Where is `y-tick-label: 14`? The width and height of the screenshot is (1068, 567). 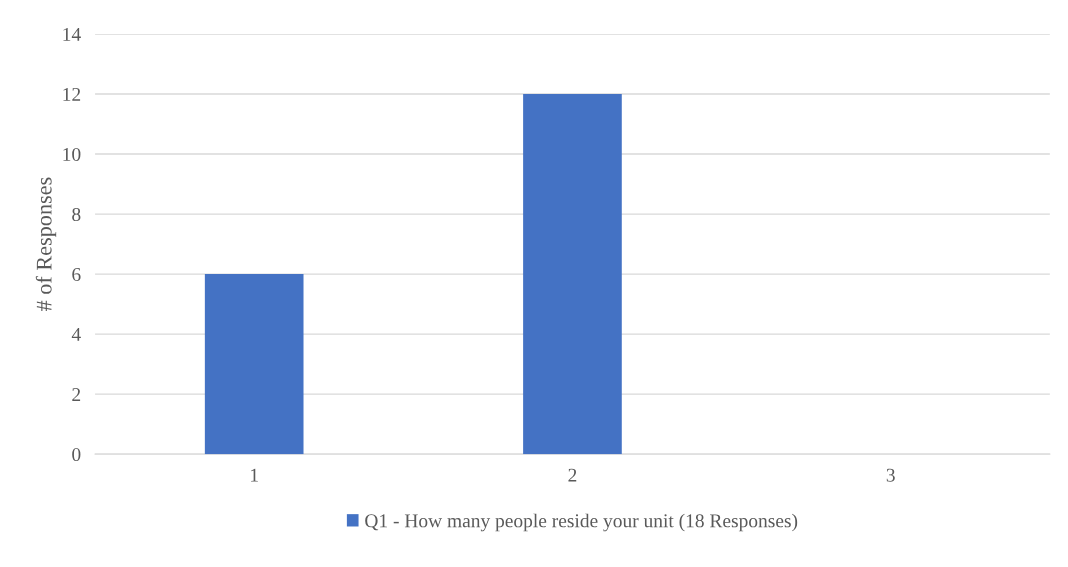
y-tick-label: 14 is located at coordinates (72, 34).